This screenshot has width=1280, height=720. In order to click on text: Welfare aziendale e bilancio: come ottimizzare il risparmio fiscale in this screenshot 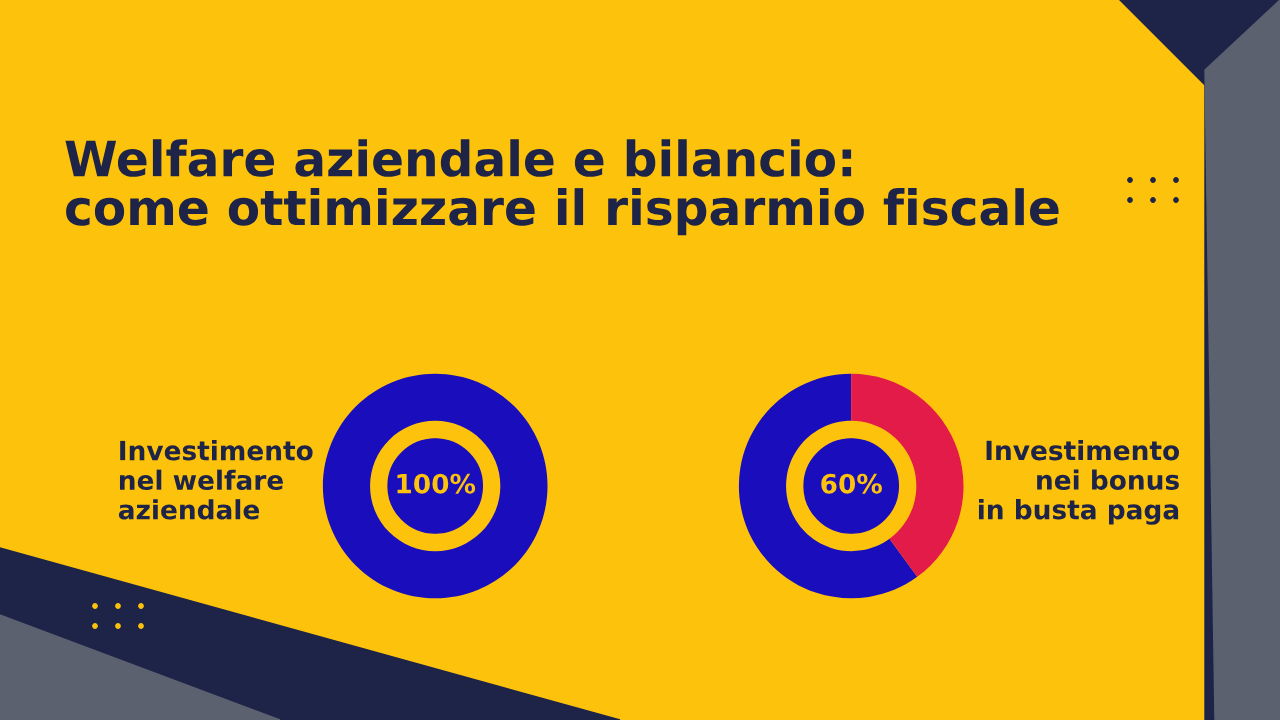, I will do `click(562, 187)`.